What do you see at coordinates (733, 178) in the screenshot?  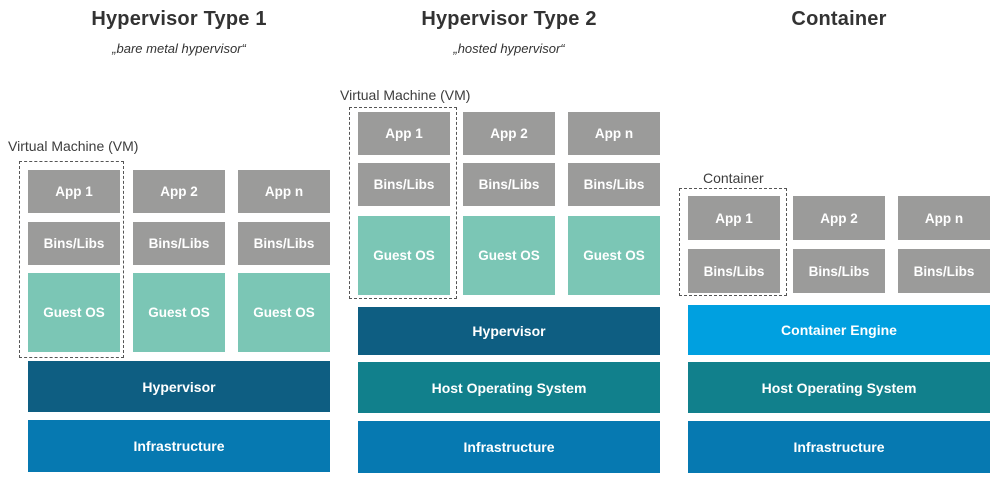 I see `container-group-label: Container` at bounding box center [733, 178].